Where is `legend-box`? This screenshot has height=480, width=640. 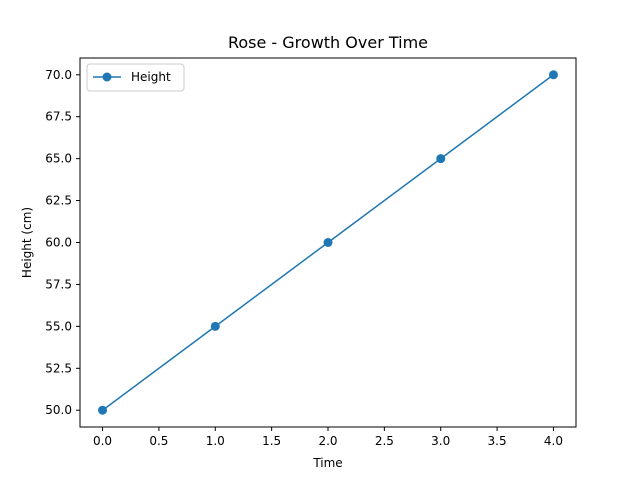
legend-box is located at coordinates (135, 77).